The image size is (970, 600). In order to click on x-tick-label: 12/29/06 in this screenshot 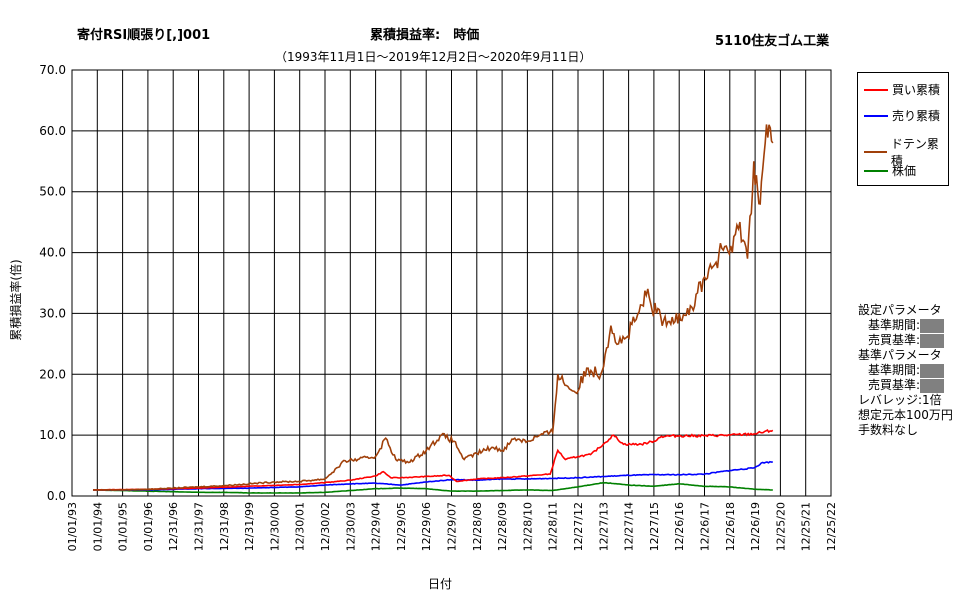, I will do `click(426, 526)`.